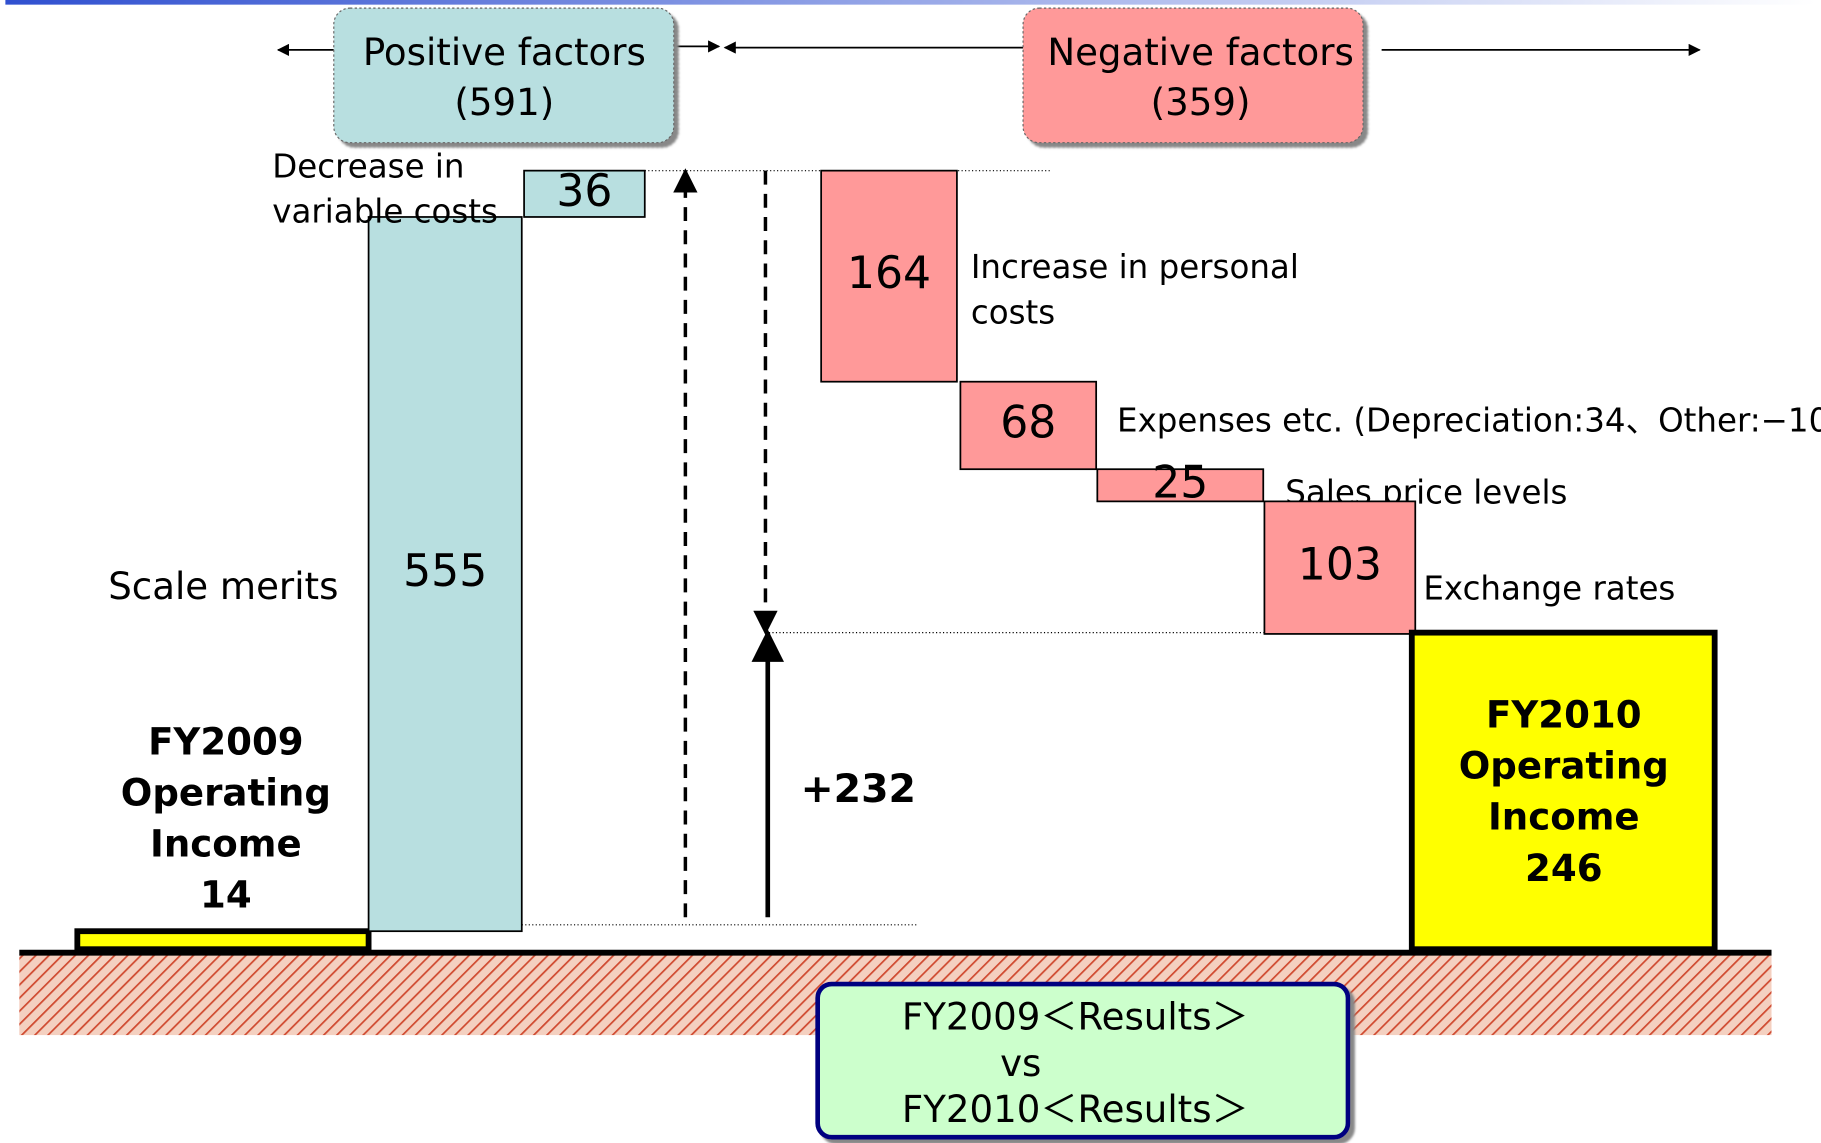 The width and height of the screenshot is (1821, 1143). What do you see at coordinates (1028, 422) in the screenshot?
I see `value-label: 68` at bounding box center [1028, 422].